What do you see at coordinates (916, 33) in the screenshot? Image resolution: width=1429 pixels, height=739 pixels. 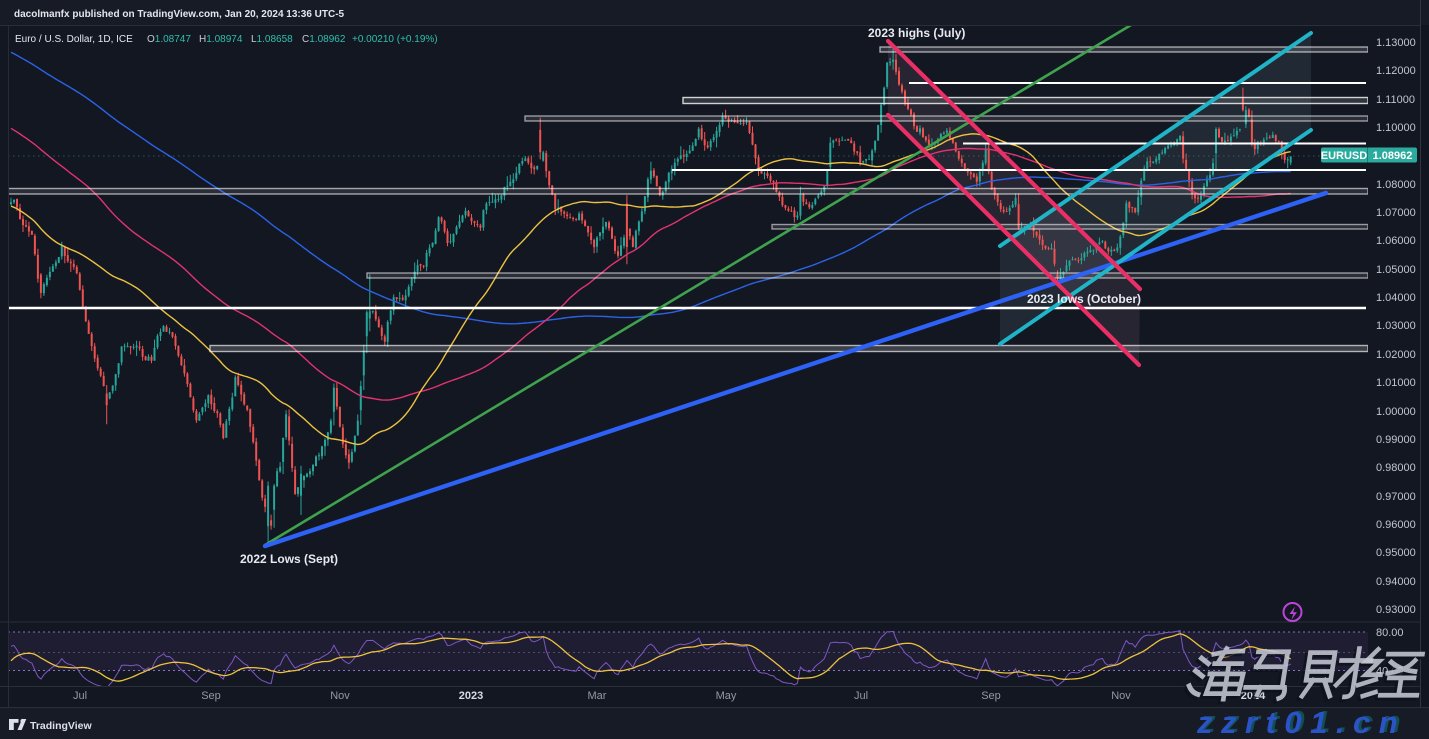 I see `svg-text: 2023 highs (July)` at bounding box center [916, 33].